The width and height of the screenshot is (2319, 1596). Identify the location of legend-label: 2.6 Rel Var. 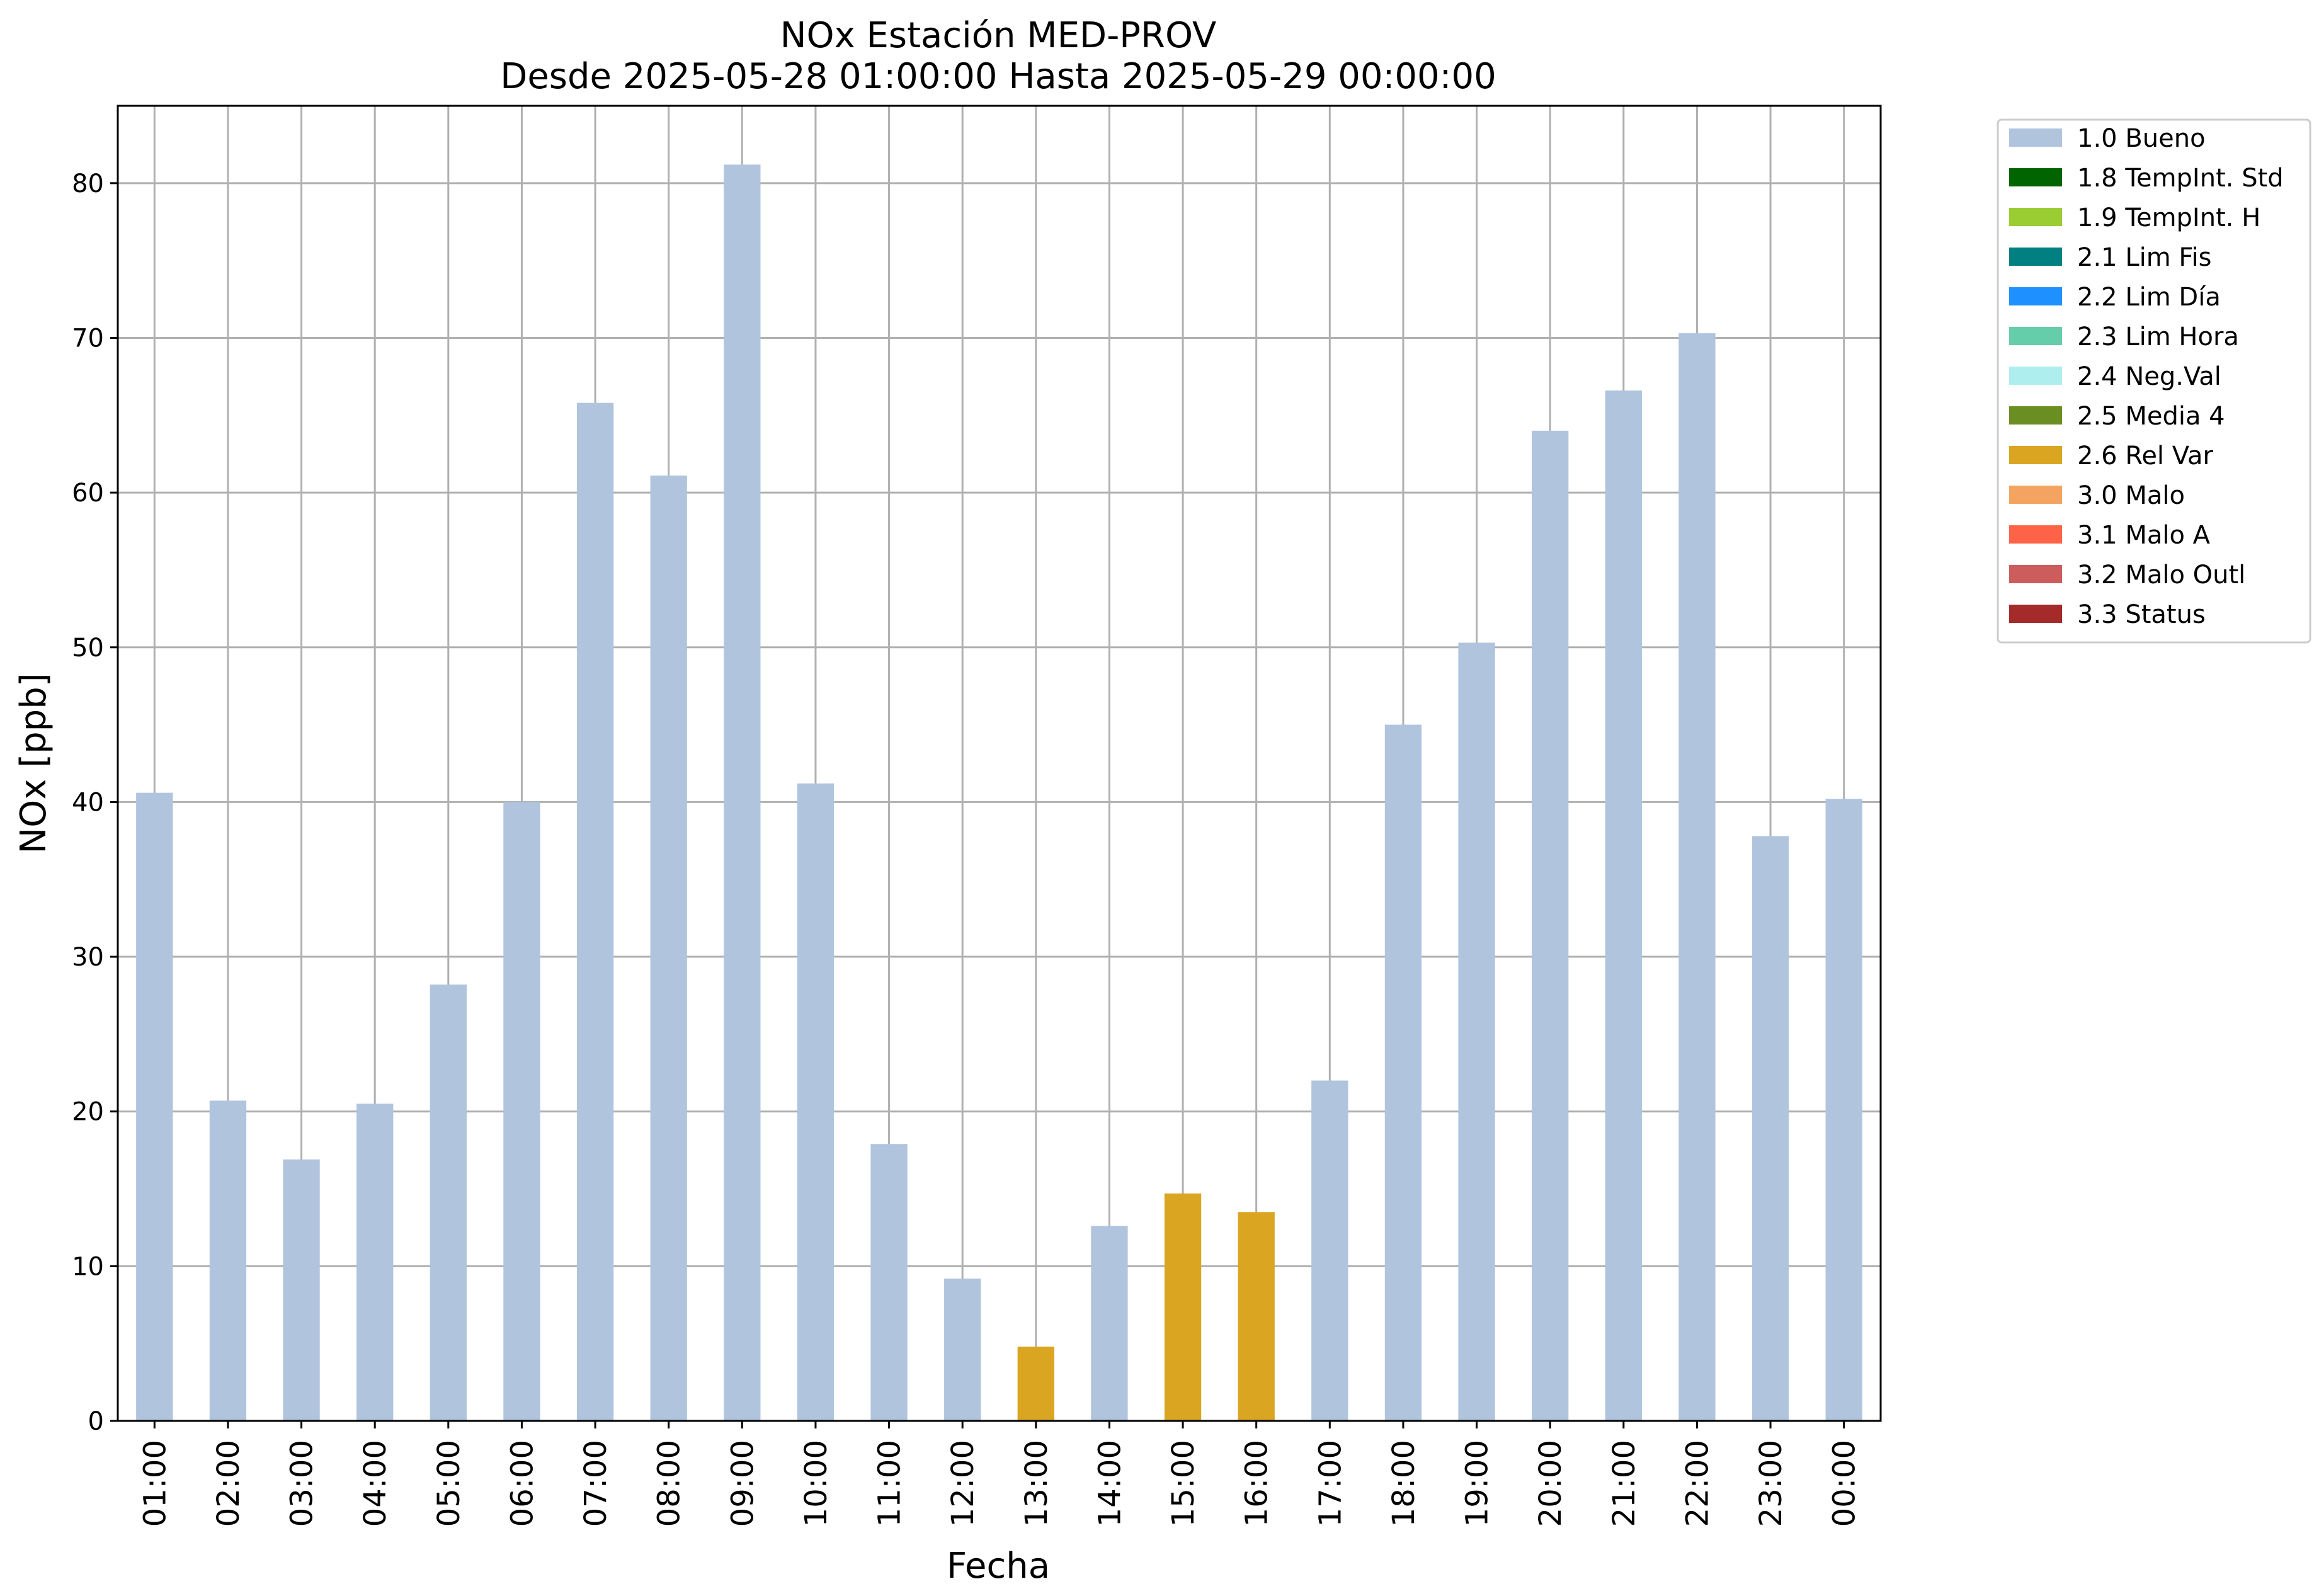
(2145, 456).